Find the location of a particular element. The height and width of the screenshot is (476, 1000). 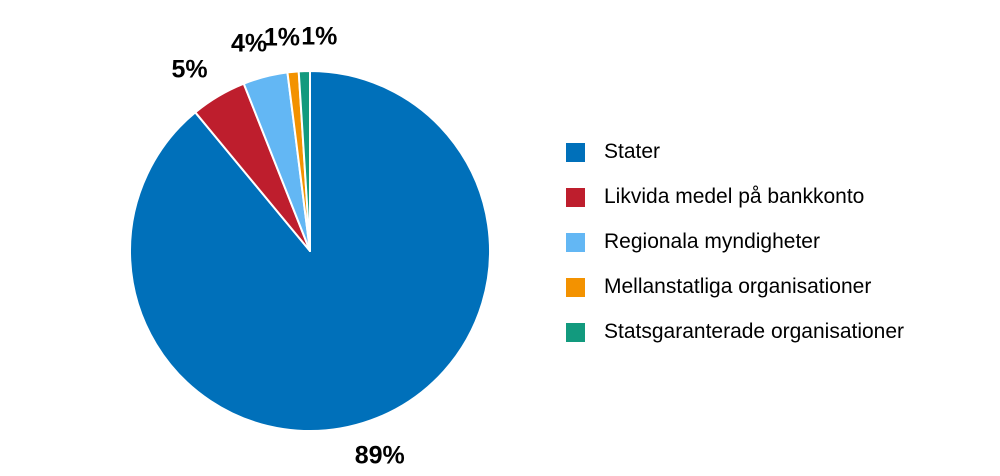

legend-item-mellanstatliga: Mellanstatliga organisationer is located at coordinates (776, 287).